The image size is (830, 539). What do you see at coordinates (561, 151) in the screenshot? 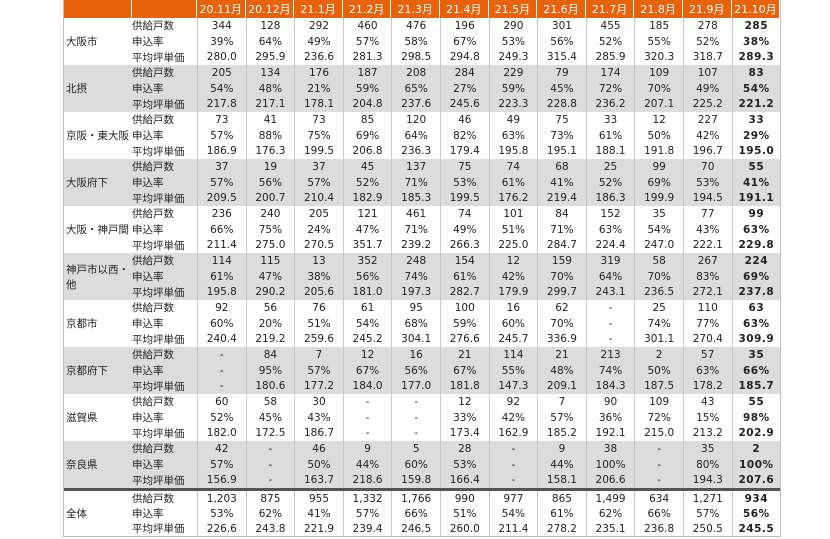
I see `table-cell: 195.1` at bounding box center [561, 151].